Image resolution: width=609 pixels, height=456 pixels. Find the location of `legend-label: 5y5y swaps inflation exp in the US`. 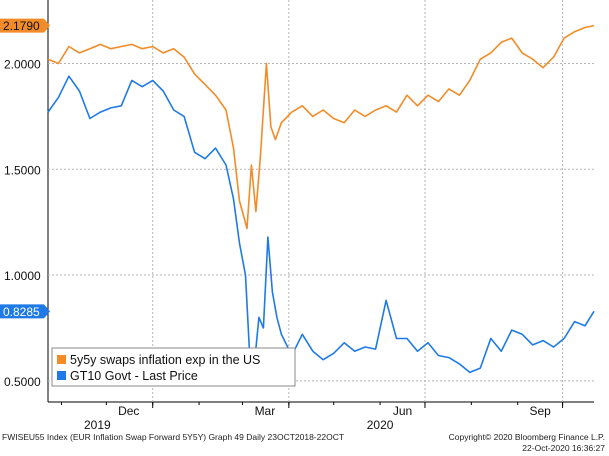

legend-label: 5y5y swaps inflation exp in the US is located at coordinates (165, 360).